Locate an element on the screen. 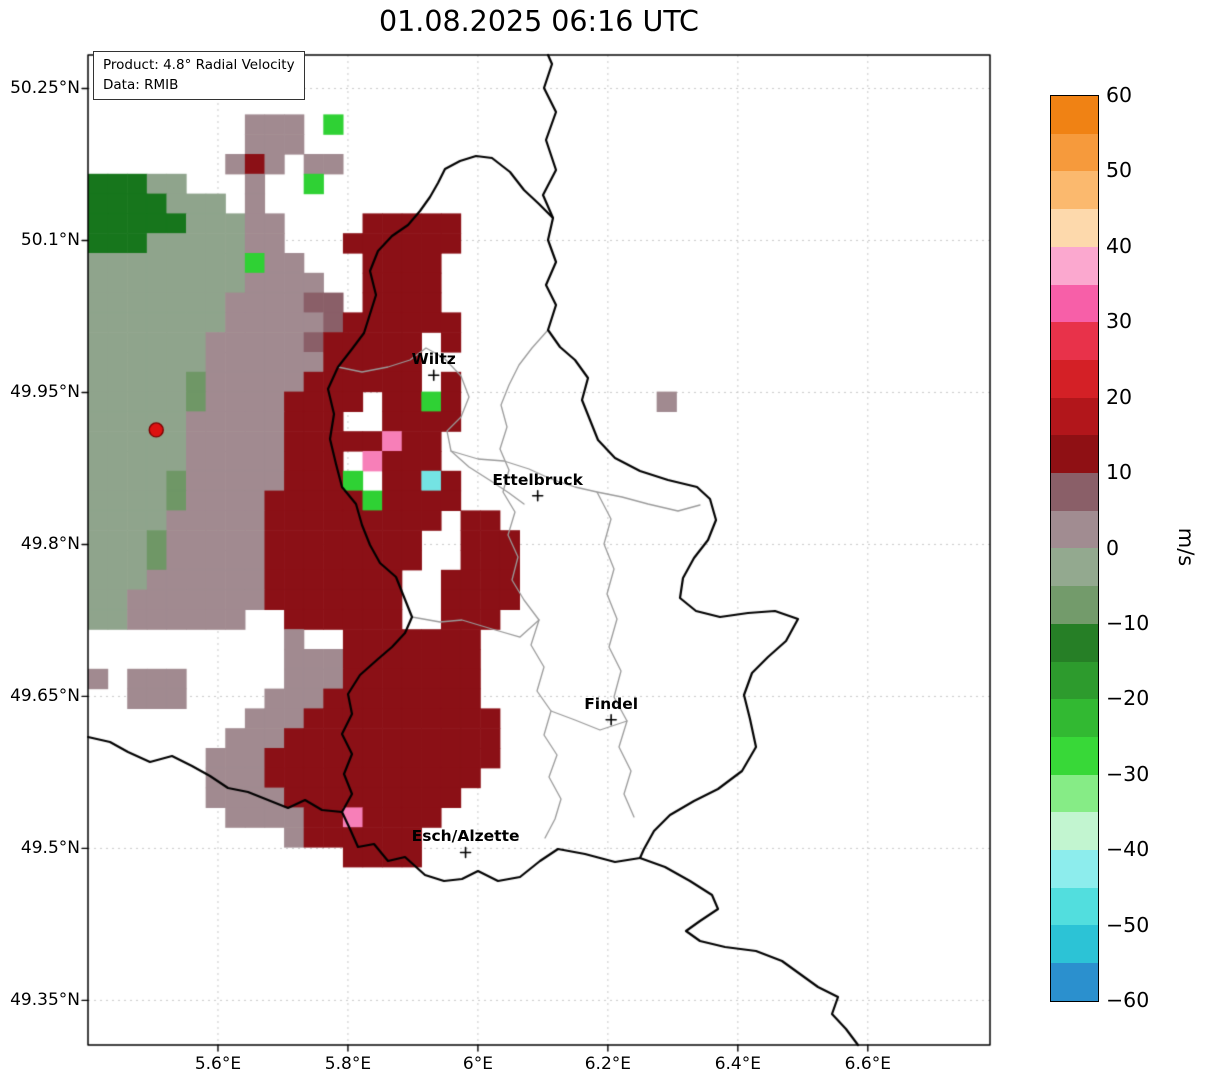 Image resolution: width=1207 pixels, height=1081 pixels. colorbar-tick-label: 40 is located at coordinates (1119, 245).